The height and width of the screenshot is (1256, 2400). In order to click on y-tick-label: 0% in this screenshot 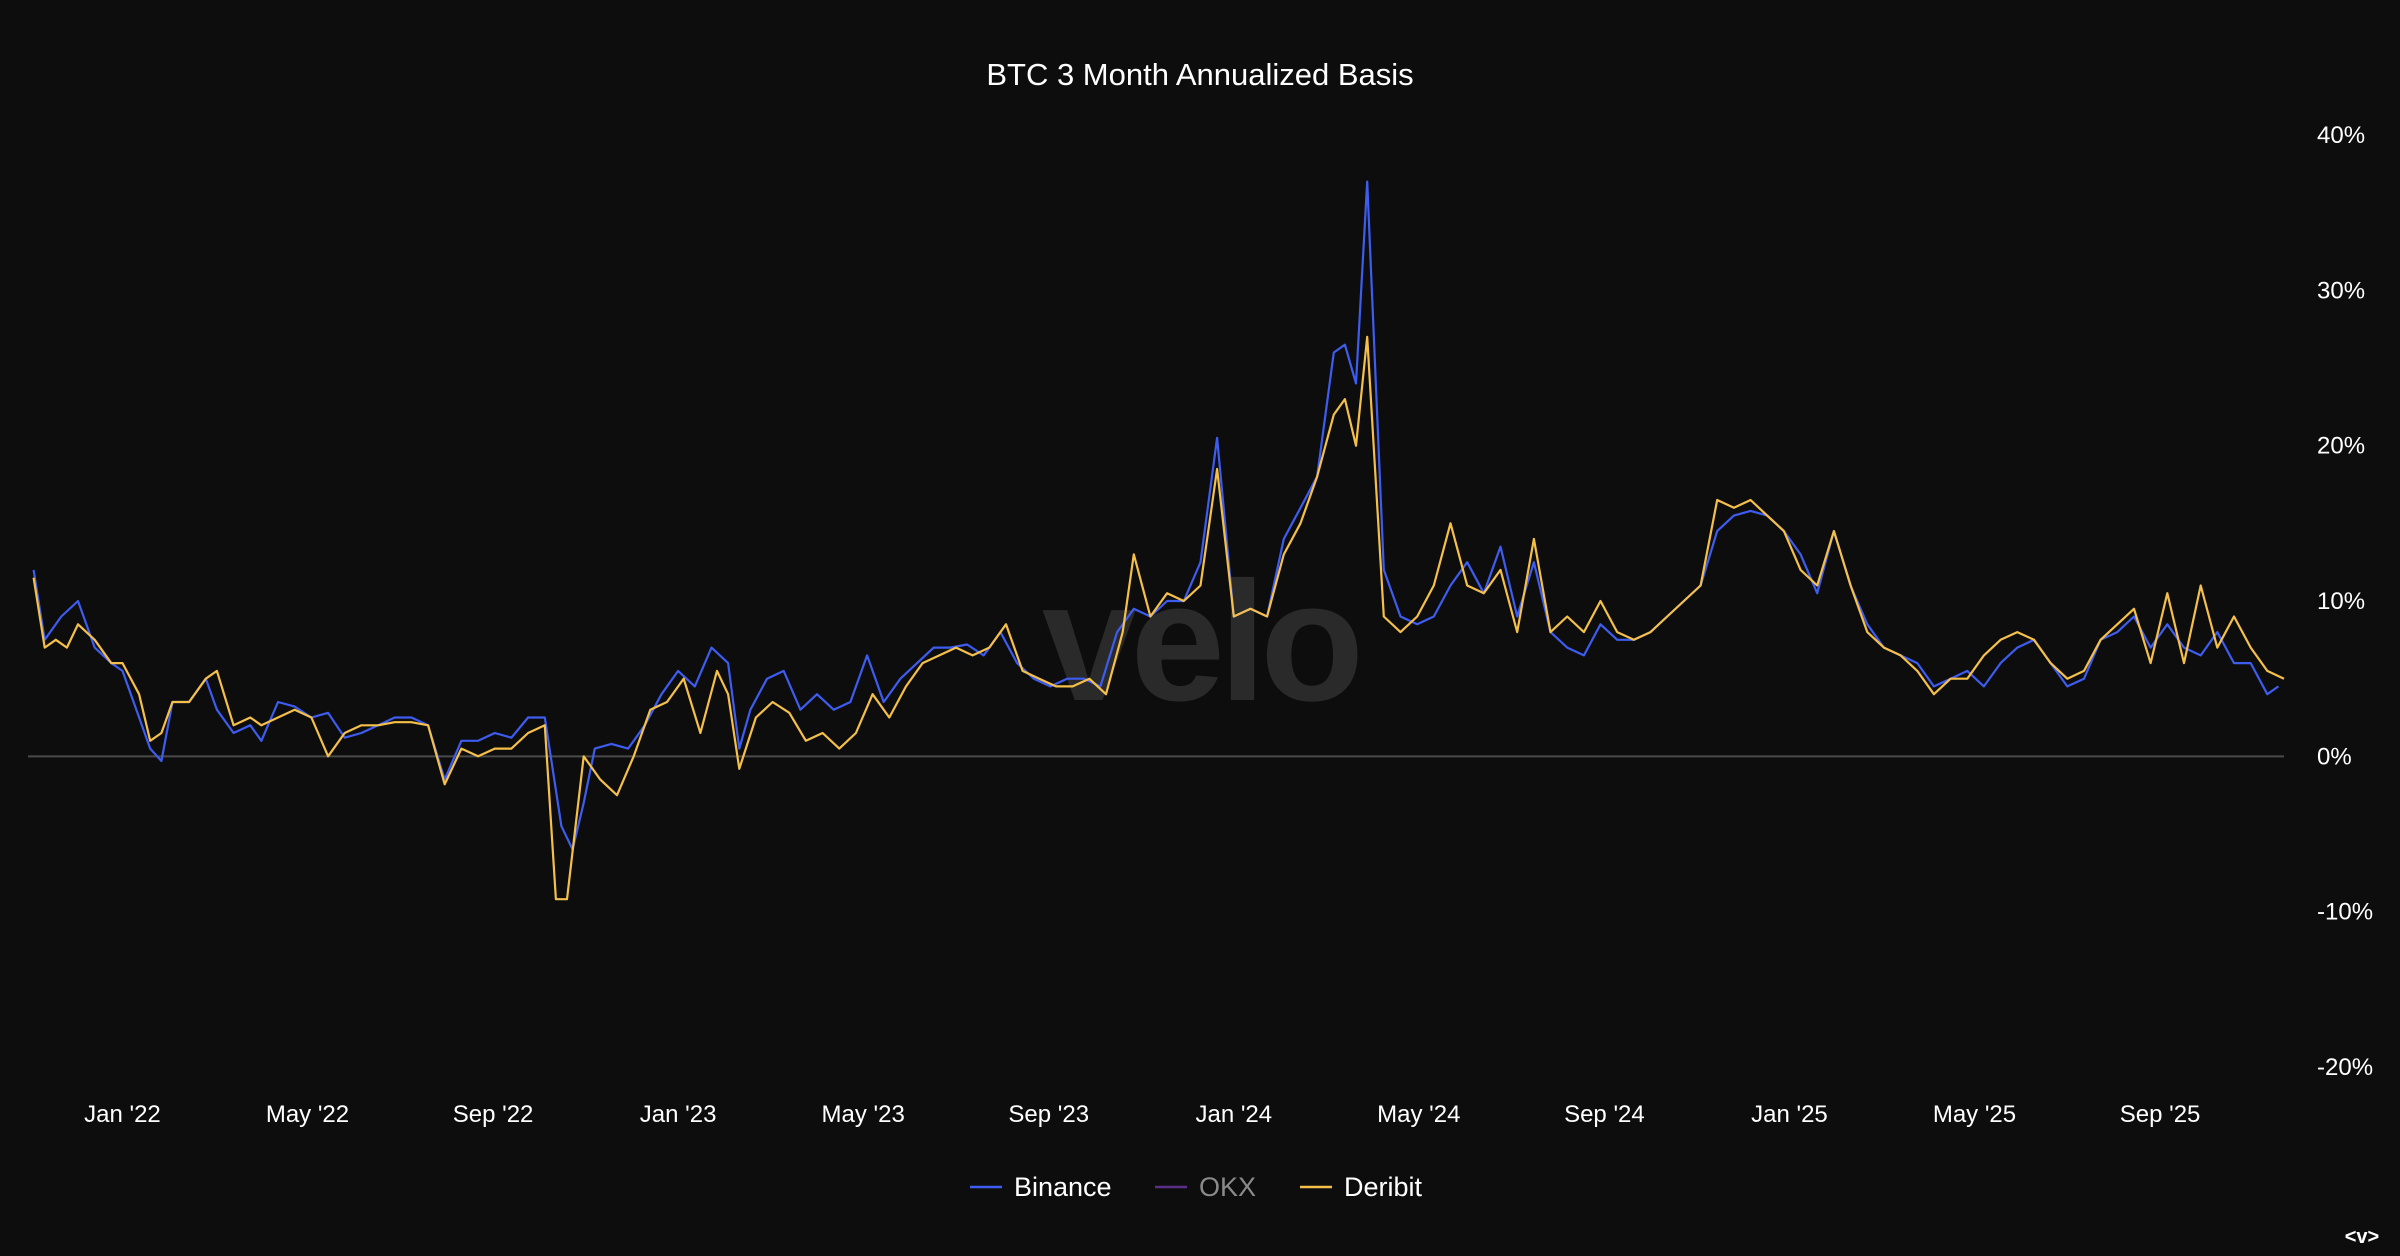, I will do `click(2334, 756)`.